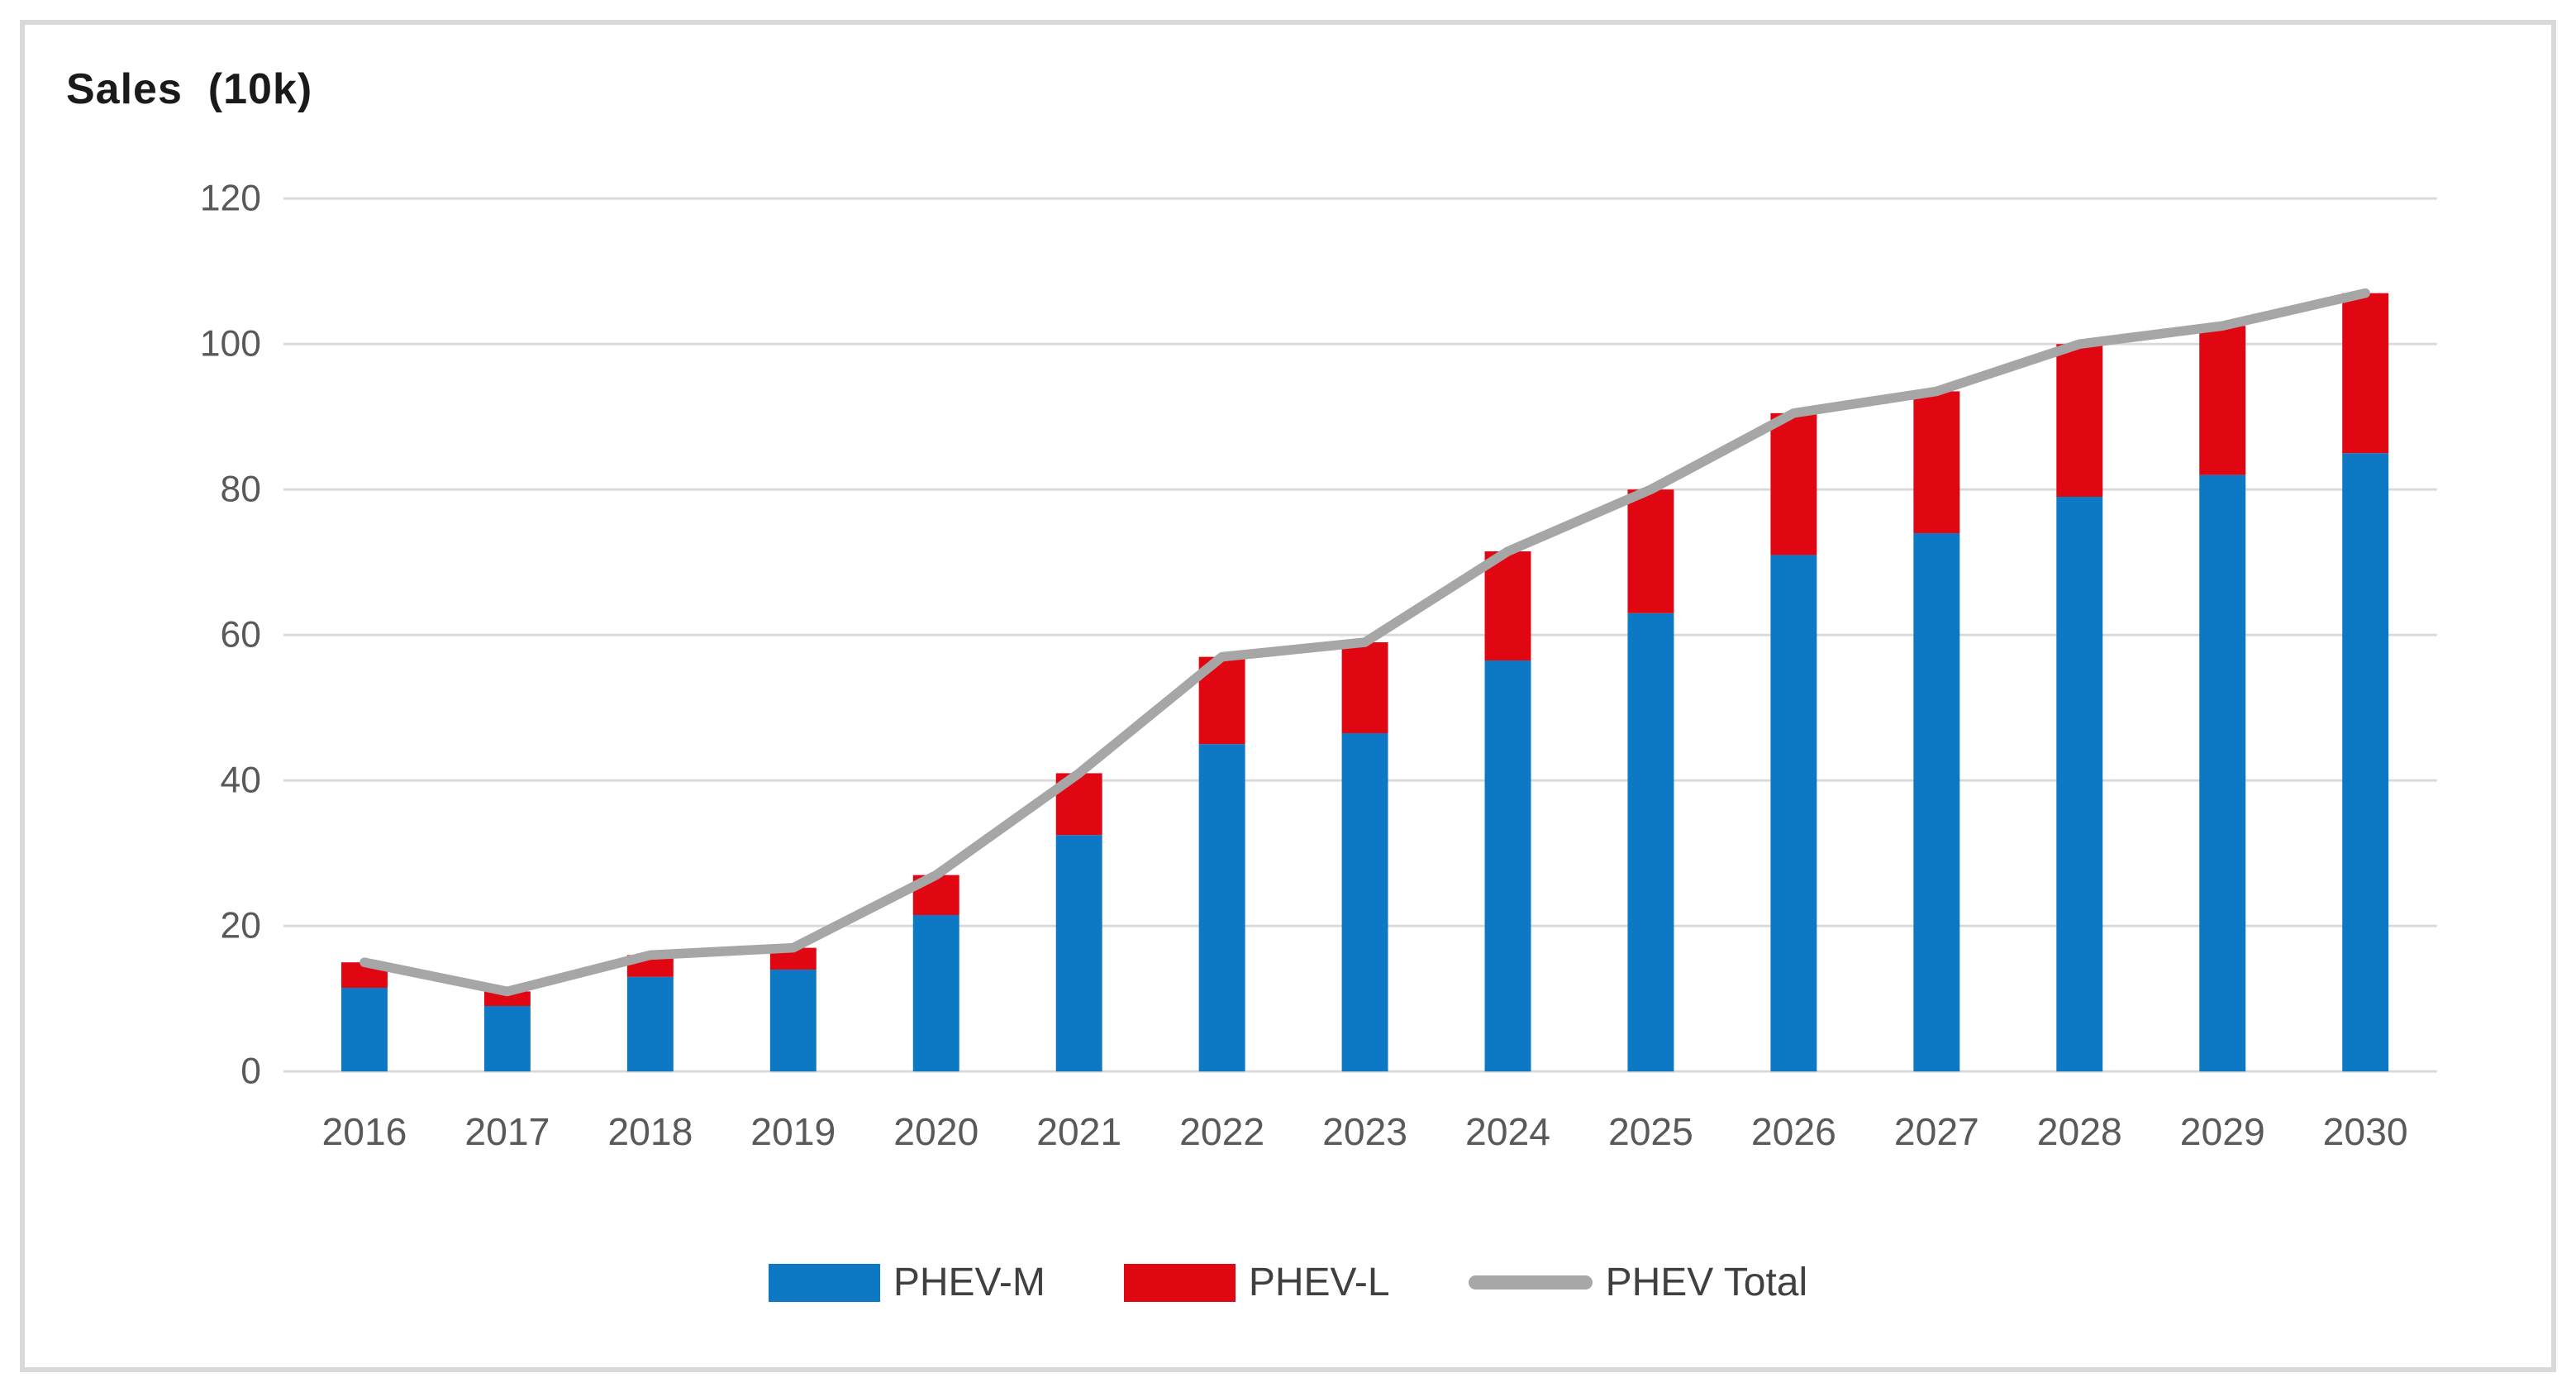 The height and width of the screenshot is (1392, 2576). I want to click on x-tick-label: 2017, so click(507, 1131).